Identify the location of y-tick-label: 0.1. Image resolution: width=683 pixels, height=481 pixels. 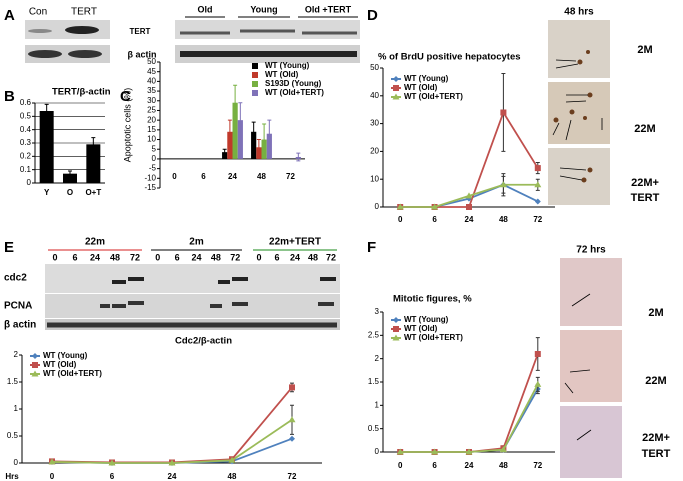
(26, 169).